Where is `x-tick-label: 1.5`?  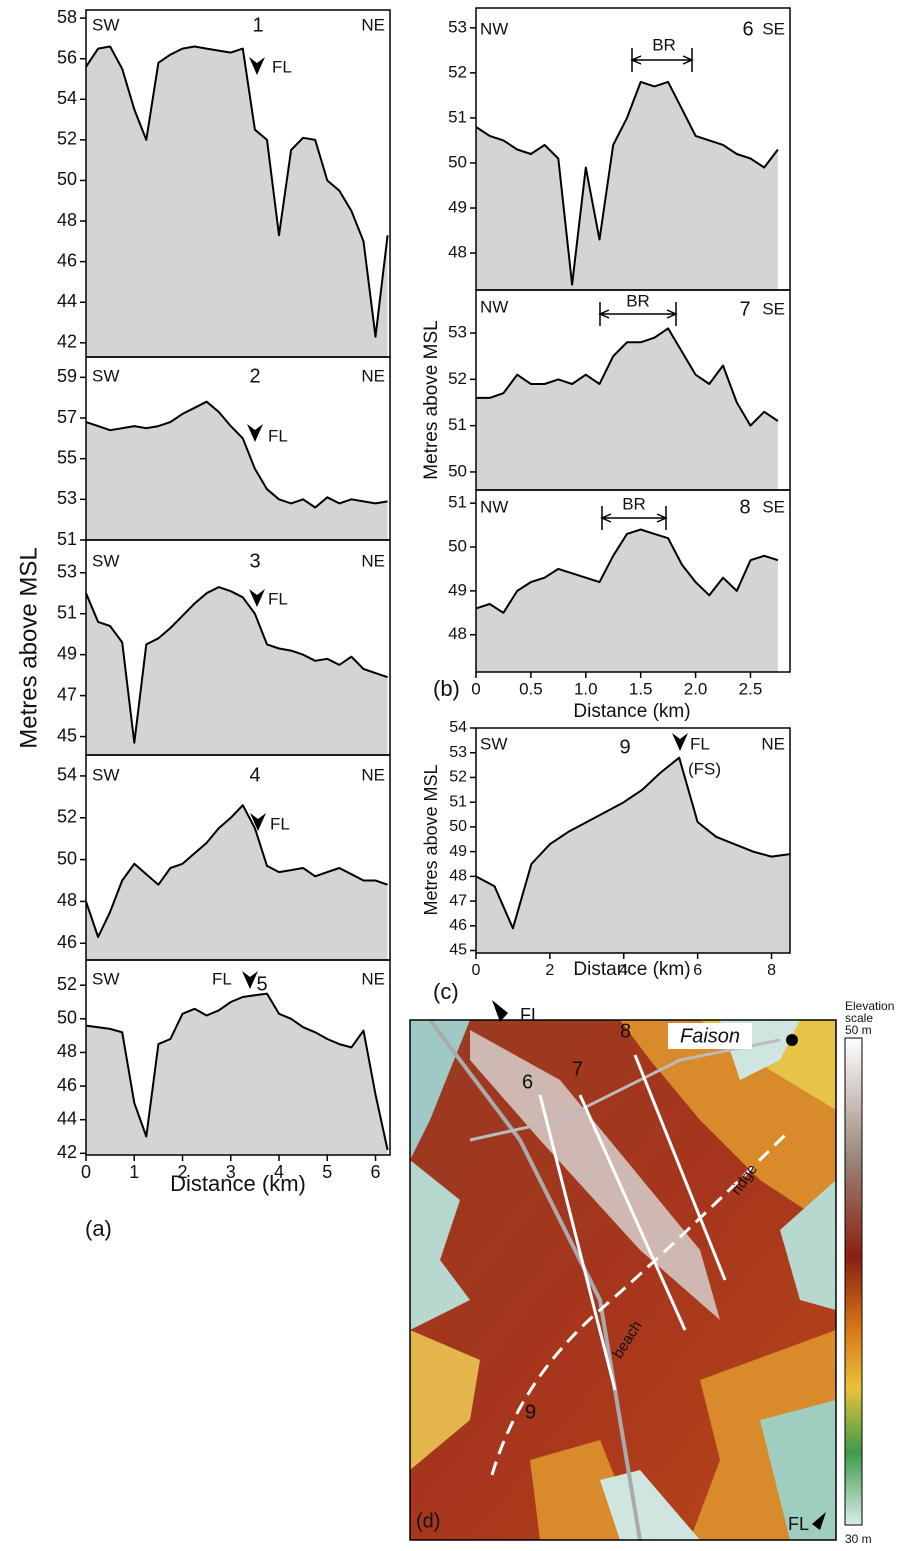 x-tick-label: 1.5 is located at coordinates (641, 688).